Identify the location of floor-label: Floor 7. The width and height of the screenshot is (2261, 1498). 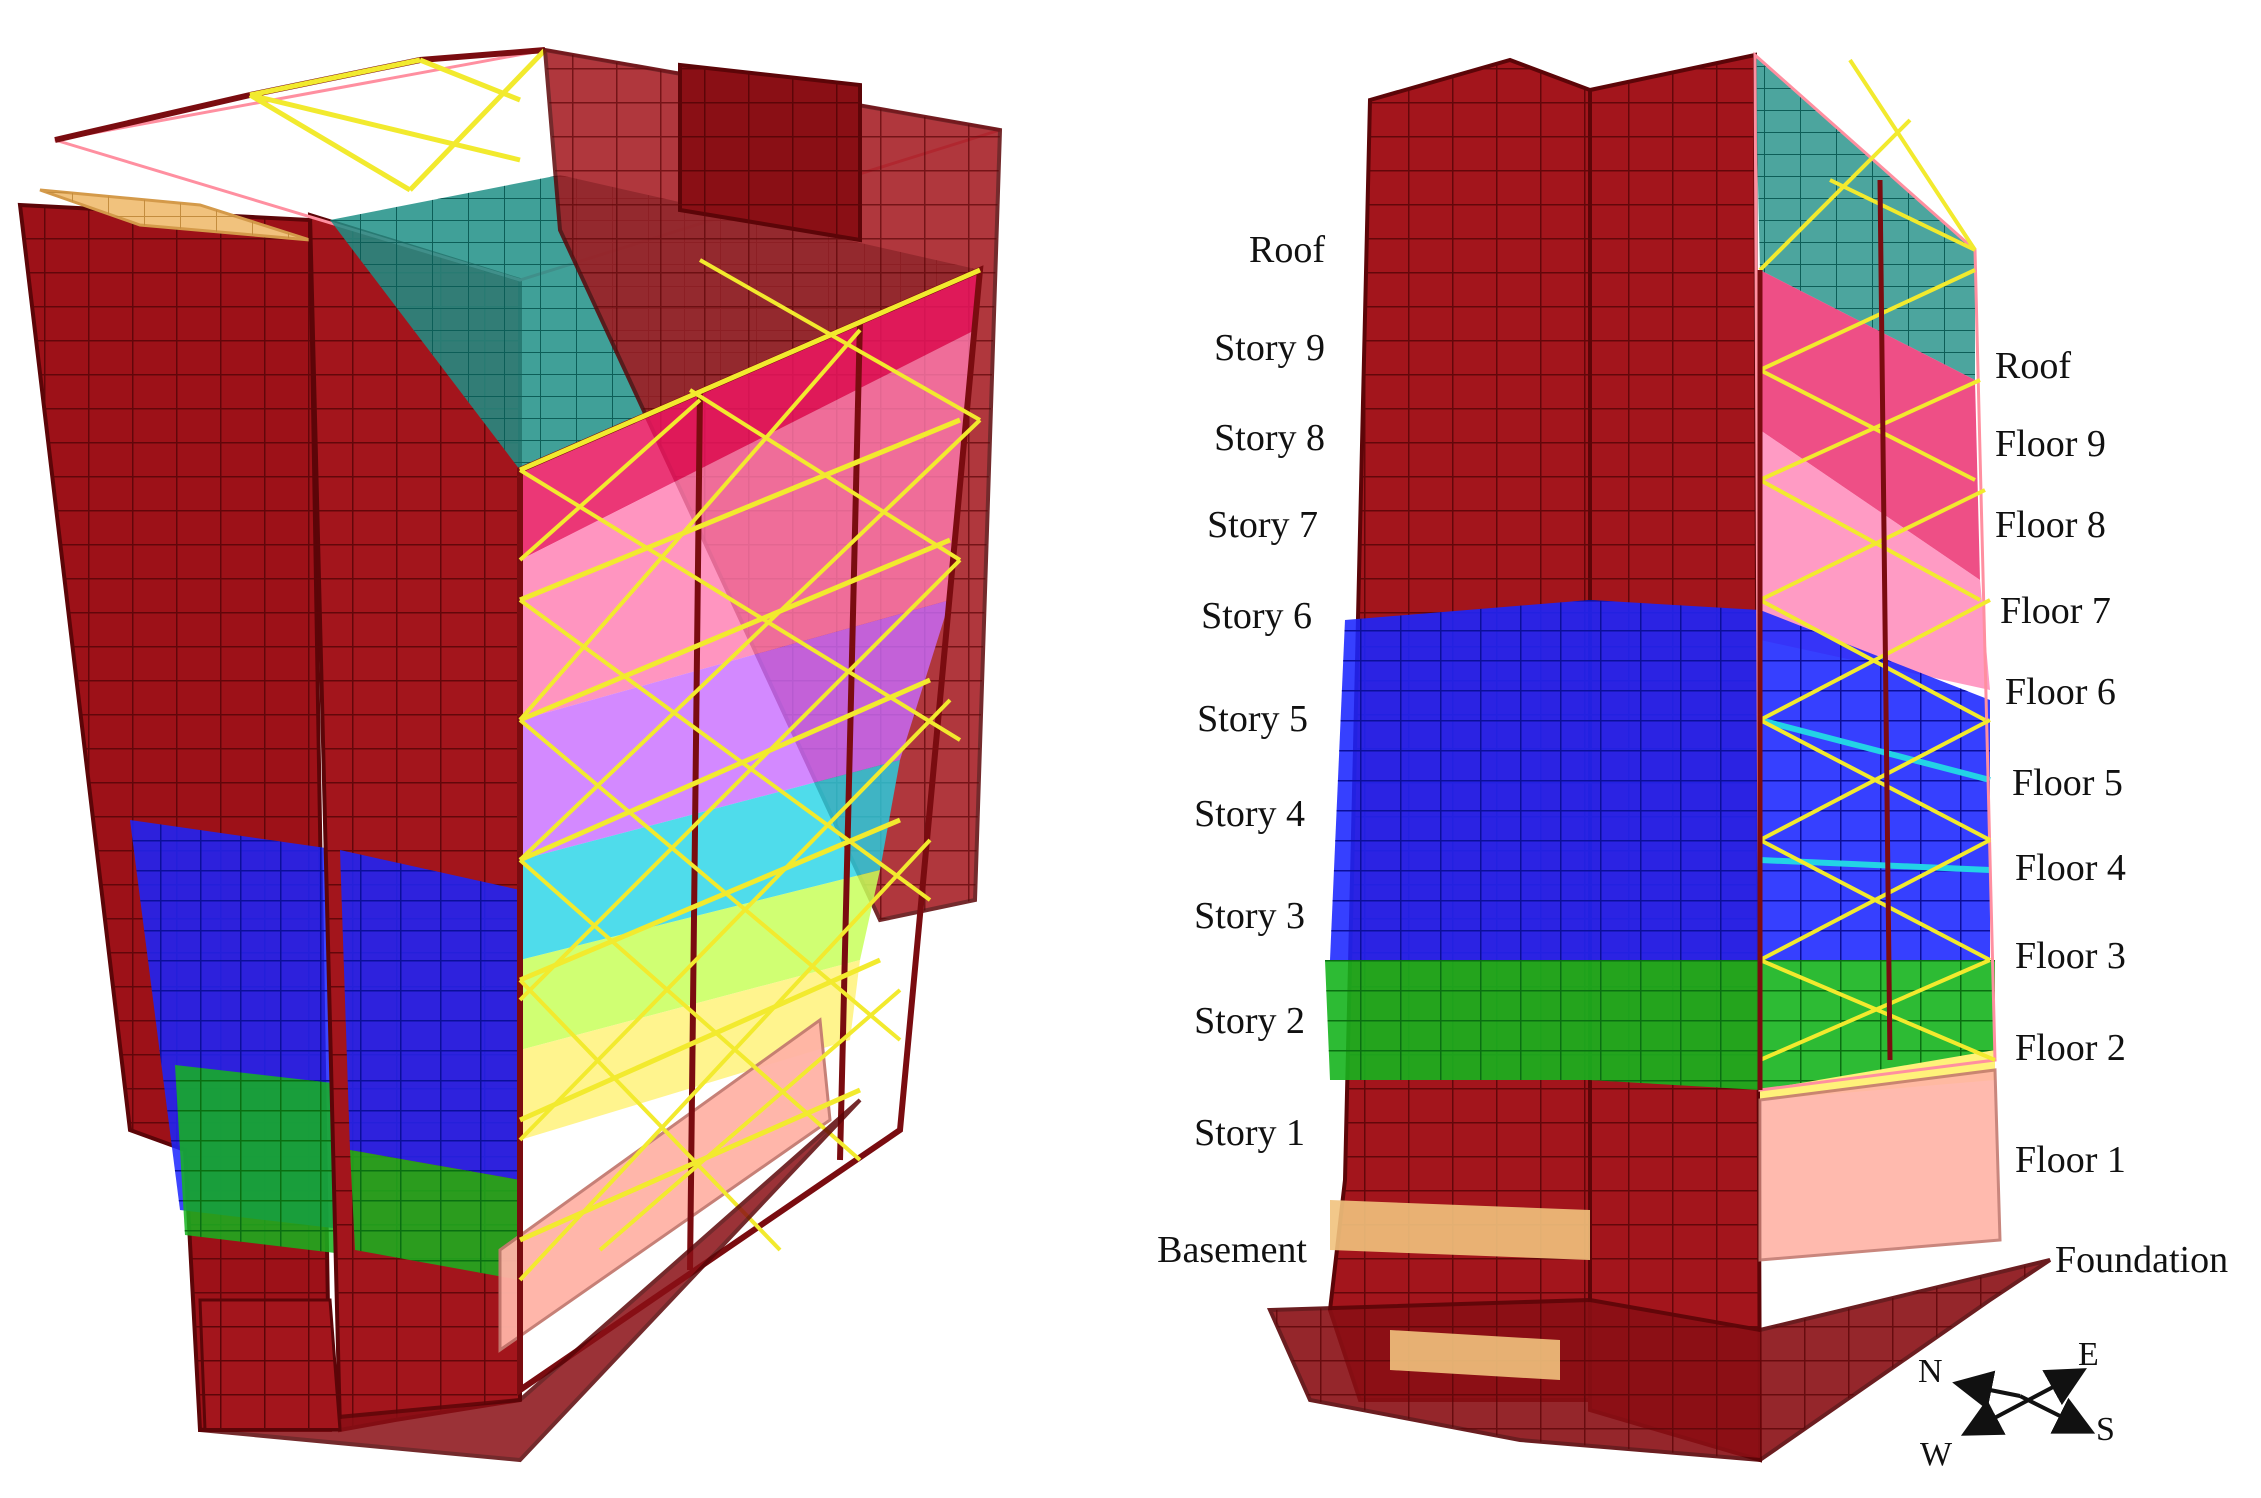
(2055, 611).